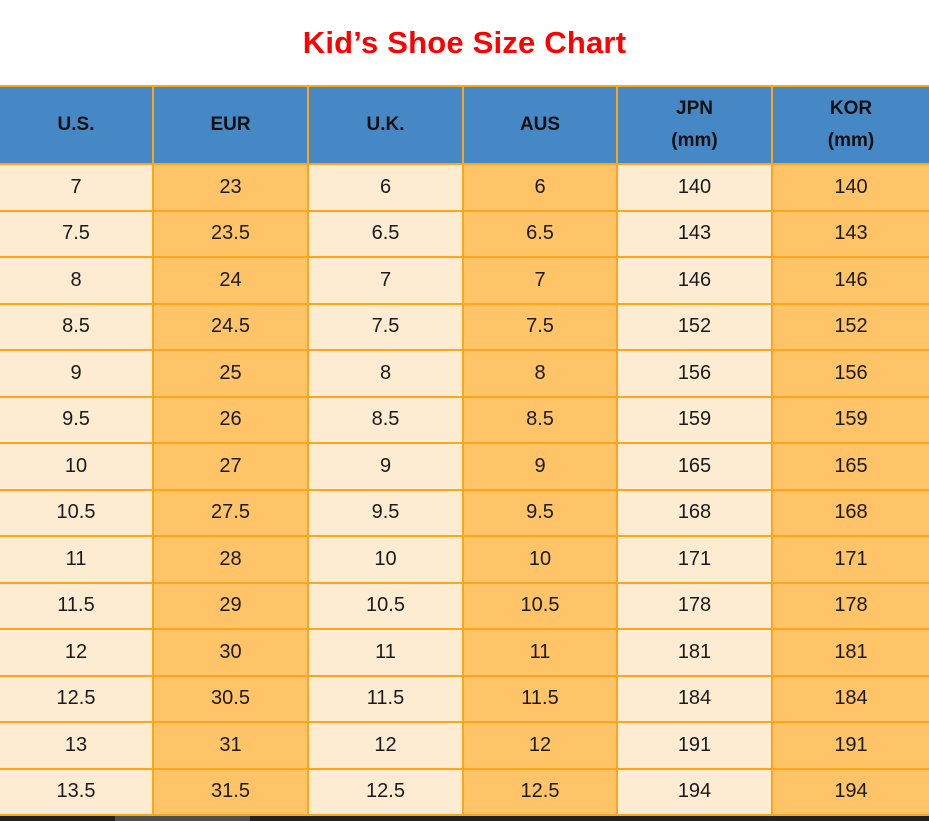 The width and height of the screenshot is (929, 821). I want to click on column-header-jpn: JPN (mm), so click(694, 125).